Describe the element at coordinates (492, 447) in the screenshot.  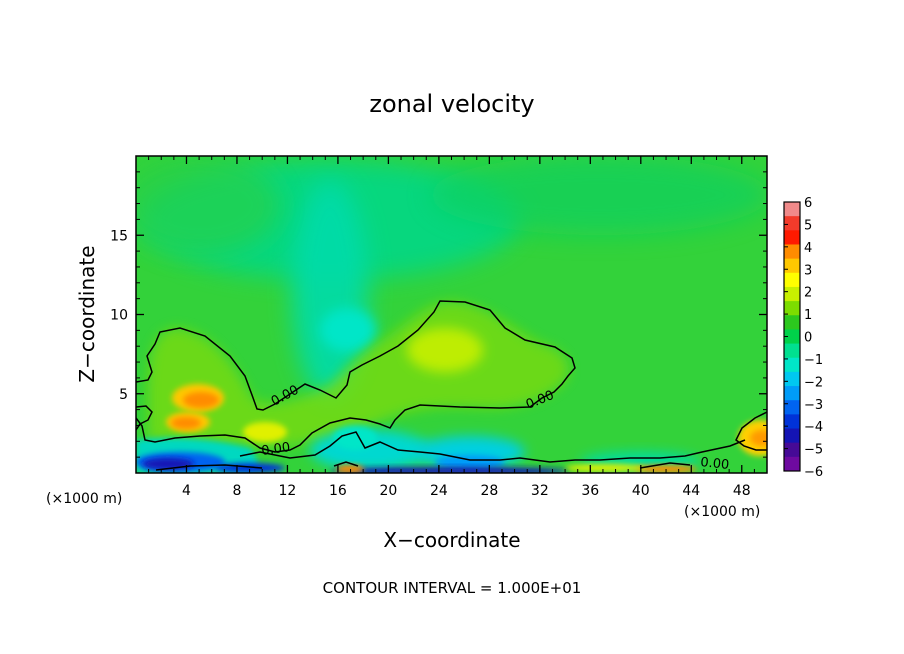
I see `zero-contour-lower` at that location.